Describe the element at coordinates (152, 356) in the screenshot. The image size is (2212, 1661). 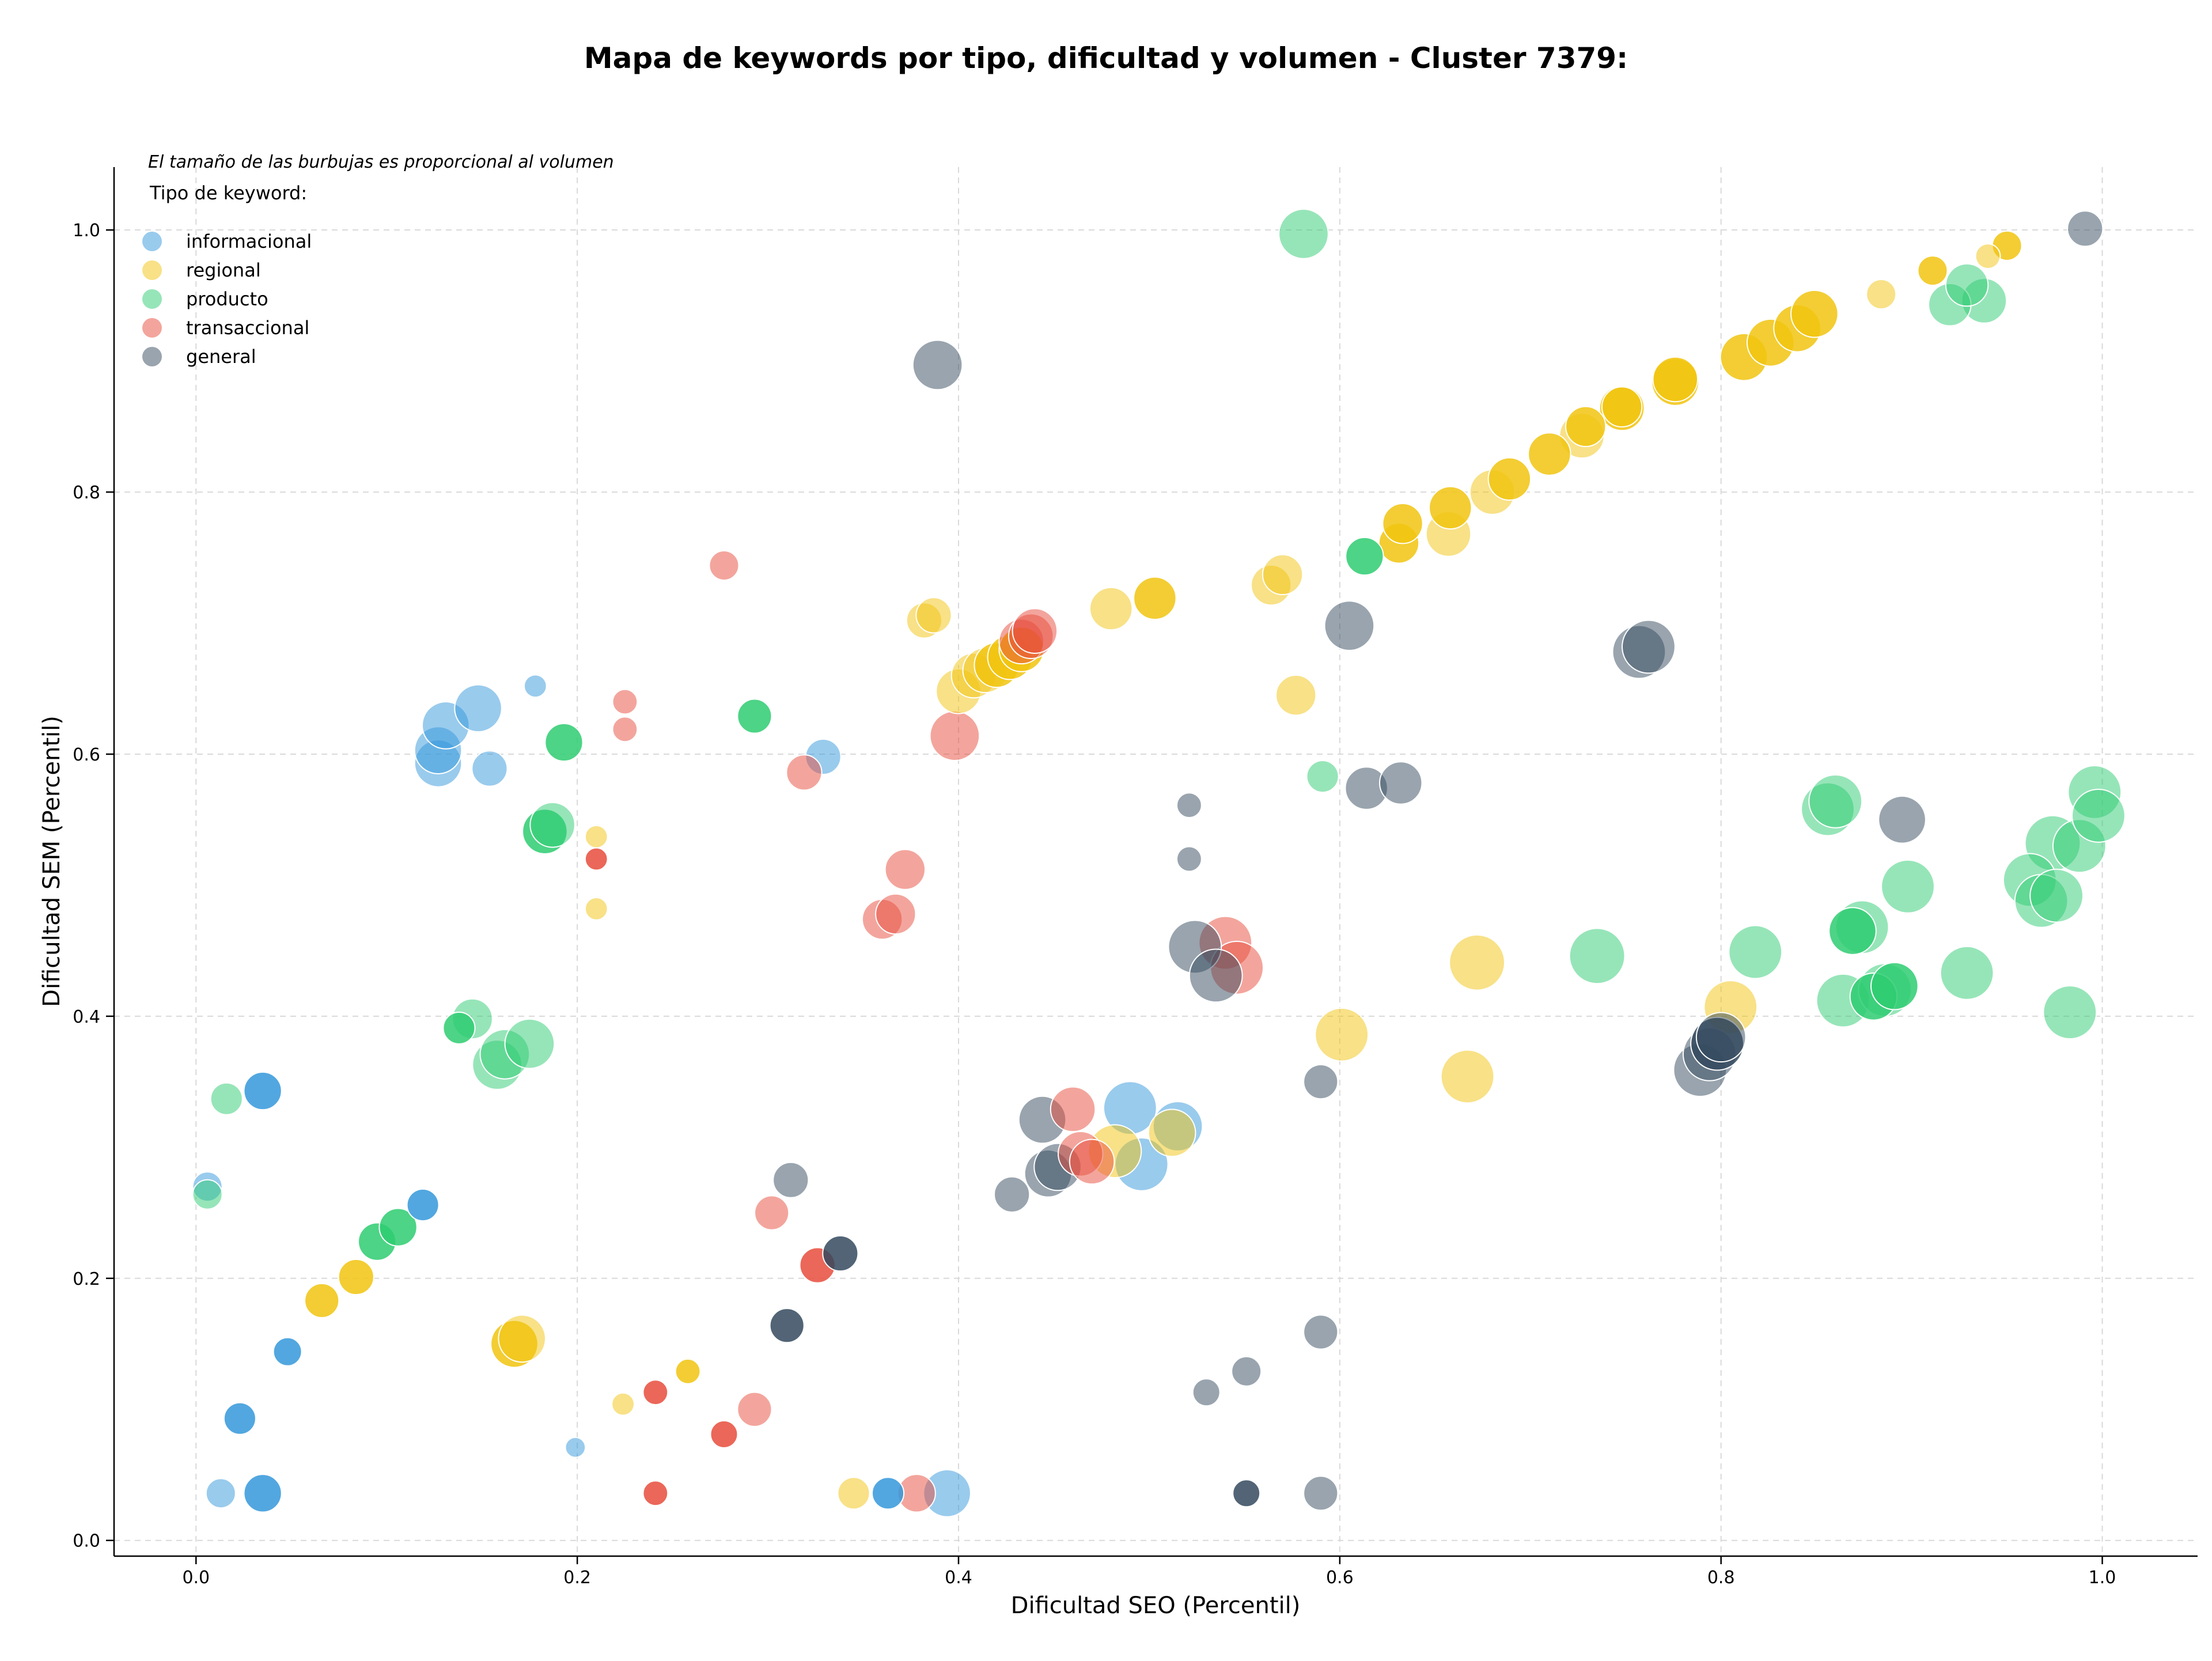
I see `legend-marker-general` at that location.